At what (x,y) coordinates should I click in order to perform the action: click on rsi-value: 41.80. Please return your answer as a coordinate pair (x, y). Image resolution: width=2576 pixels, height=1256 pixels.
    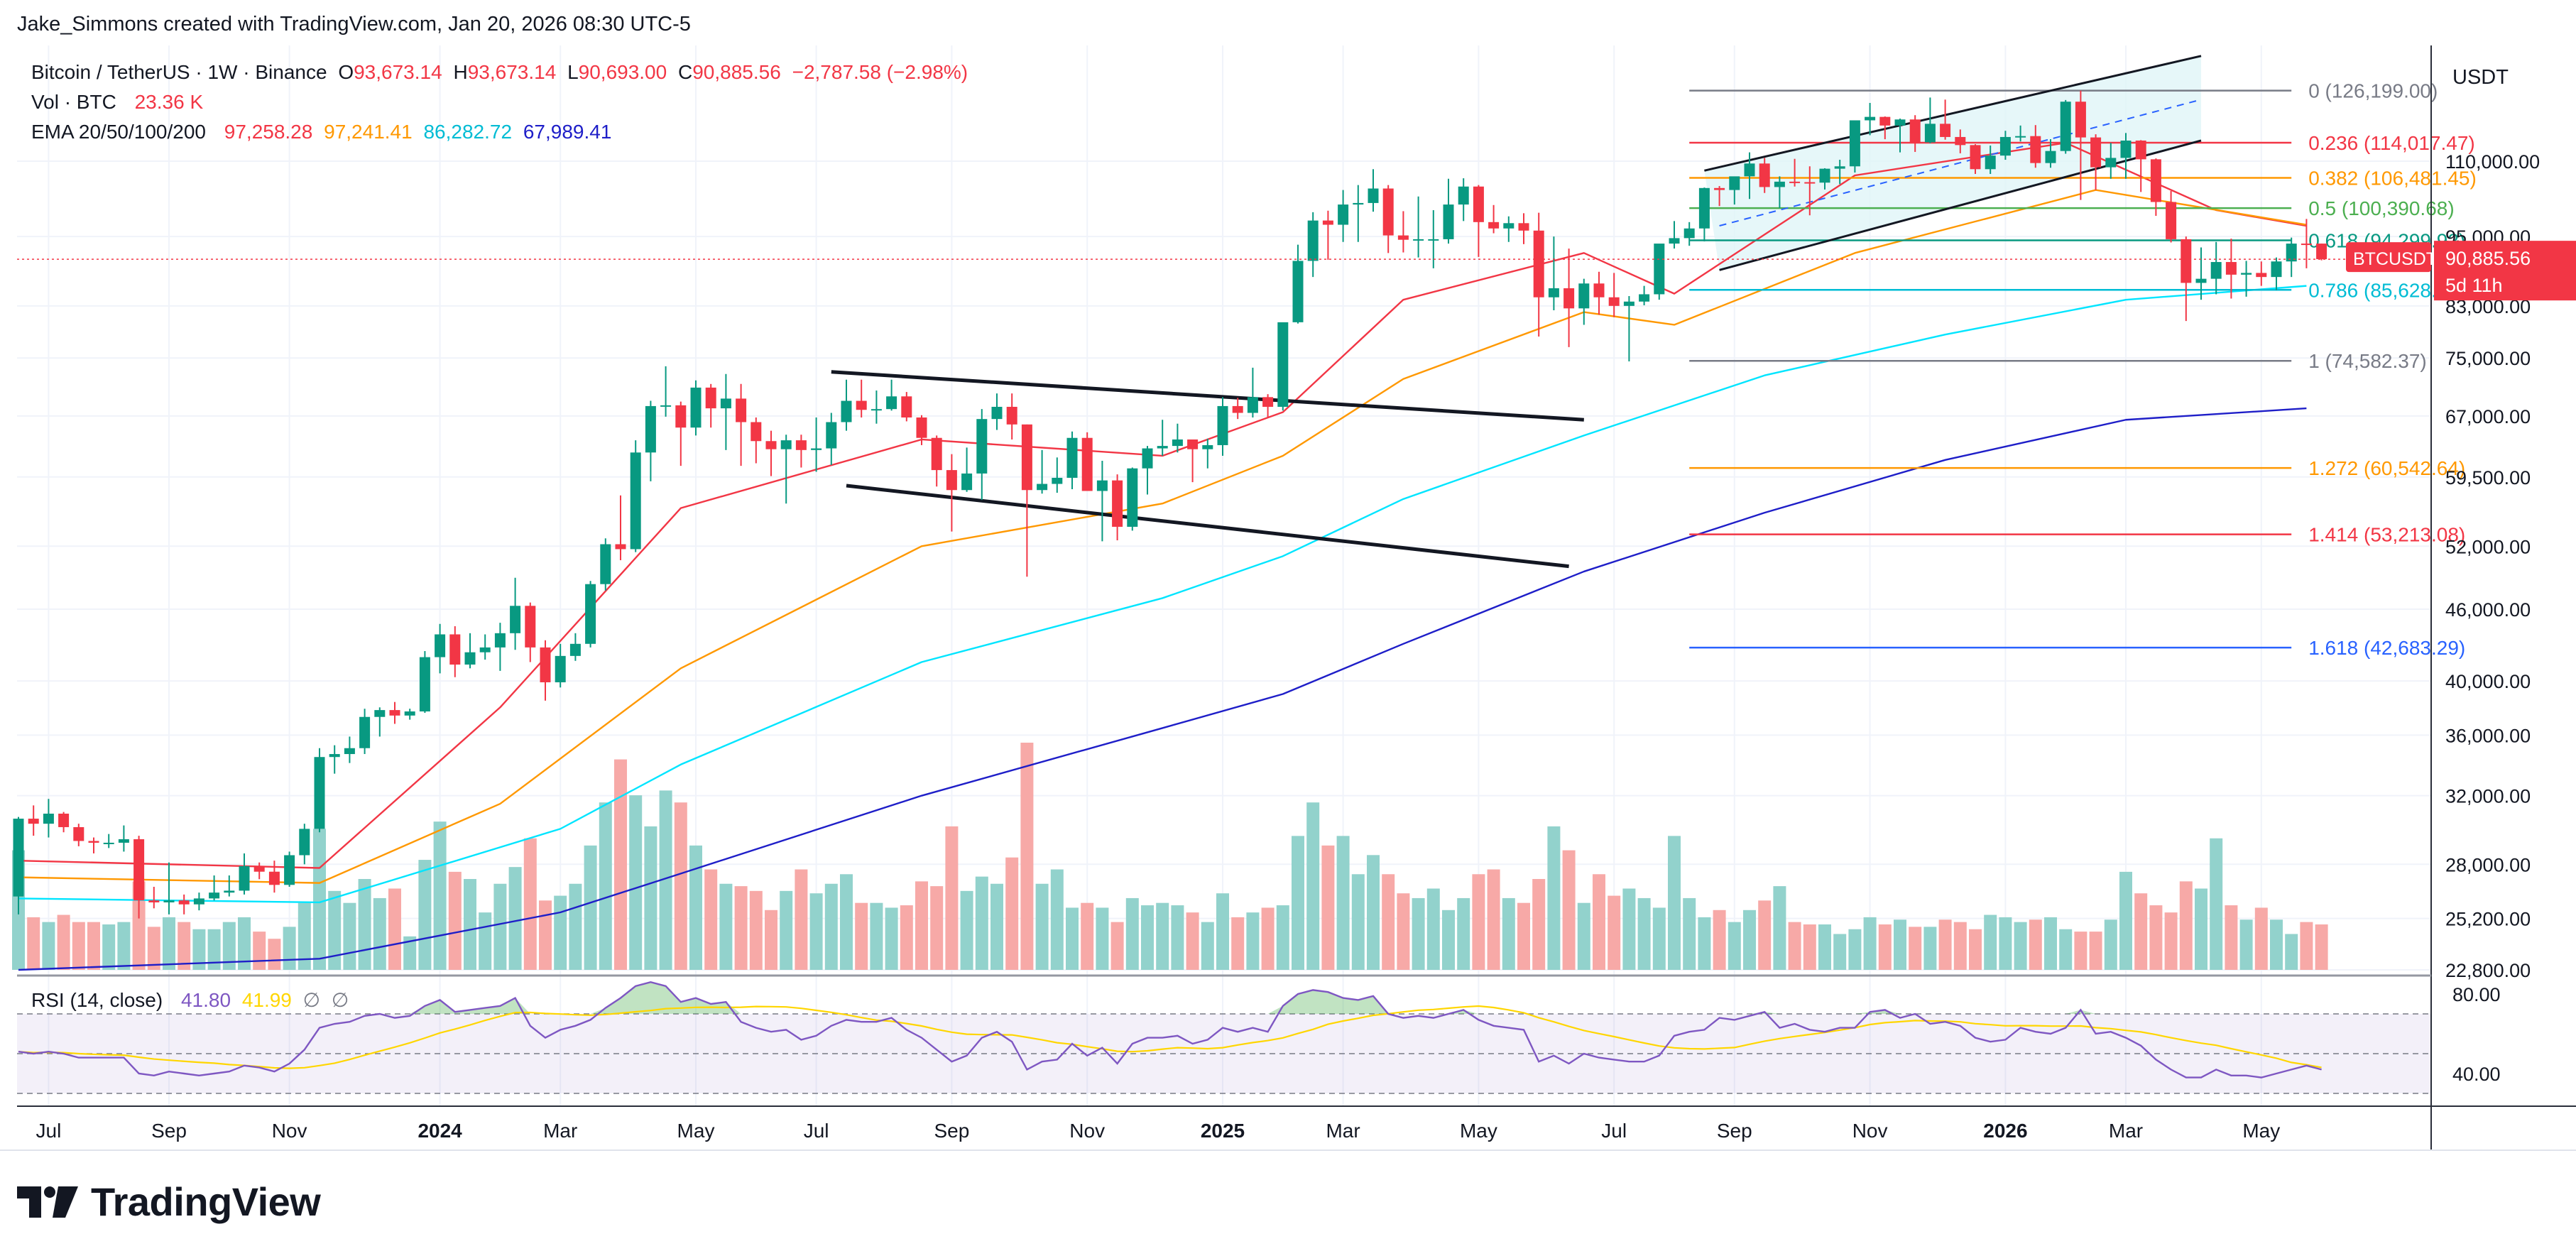
    Looking at the image, I should click on (205, 1000).